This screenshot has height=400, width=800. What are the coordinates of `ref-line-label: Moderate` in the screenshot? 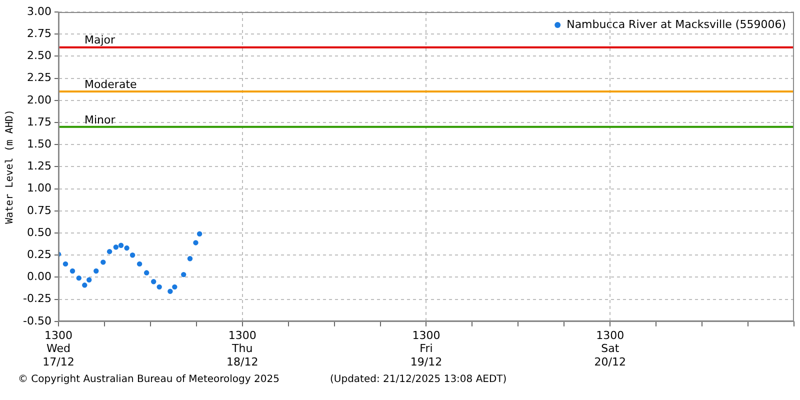 It's located at (111, 84).